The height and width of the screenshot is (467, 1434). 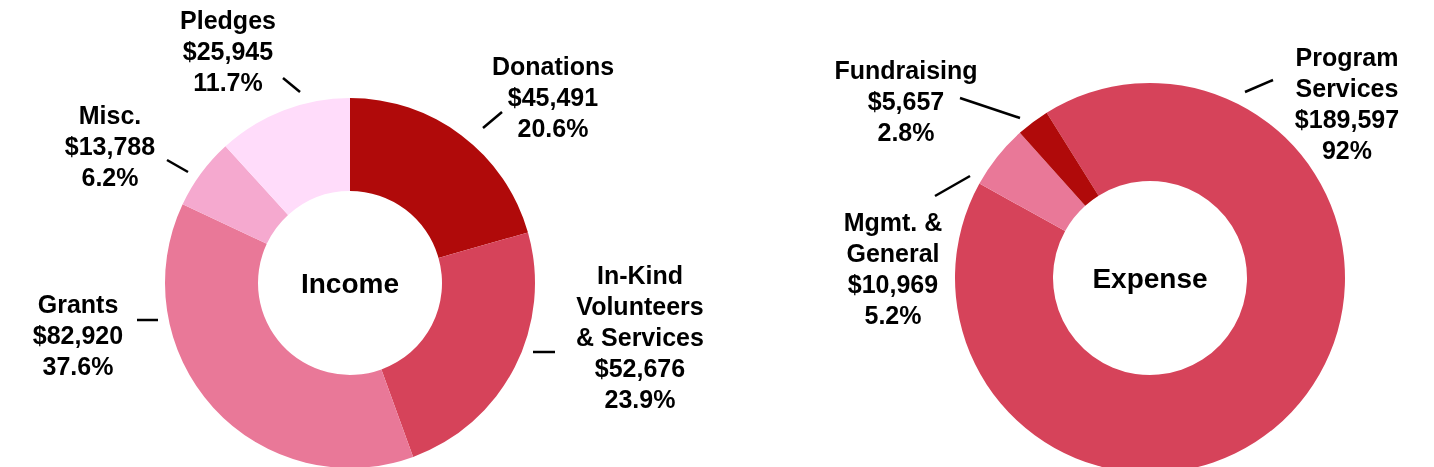 I want to click on text: Expense, so click(x=1150, y=278).